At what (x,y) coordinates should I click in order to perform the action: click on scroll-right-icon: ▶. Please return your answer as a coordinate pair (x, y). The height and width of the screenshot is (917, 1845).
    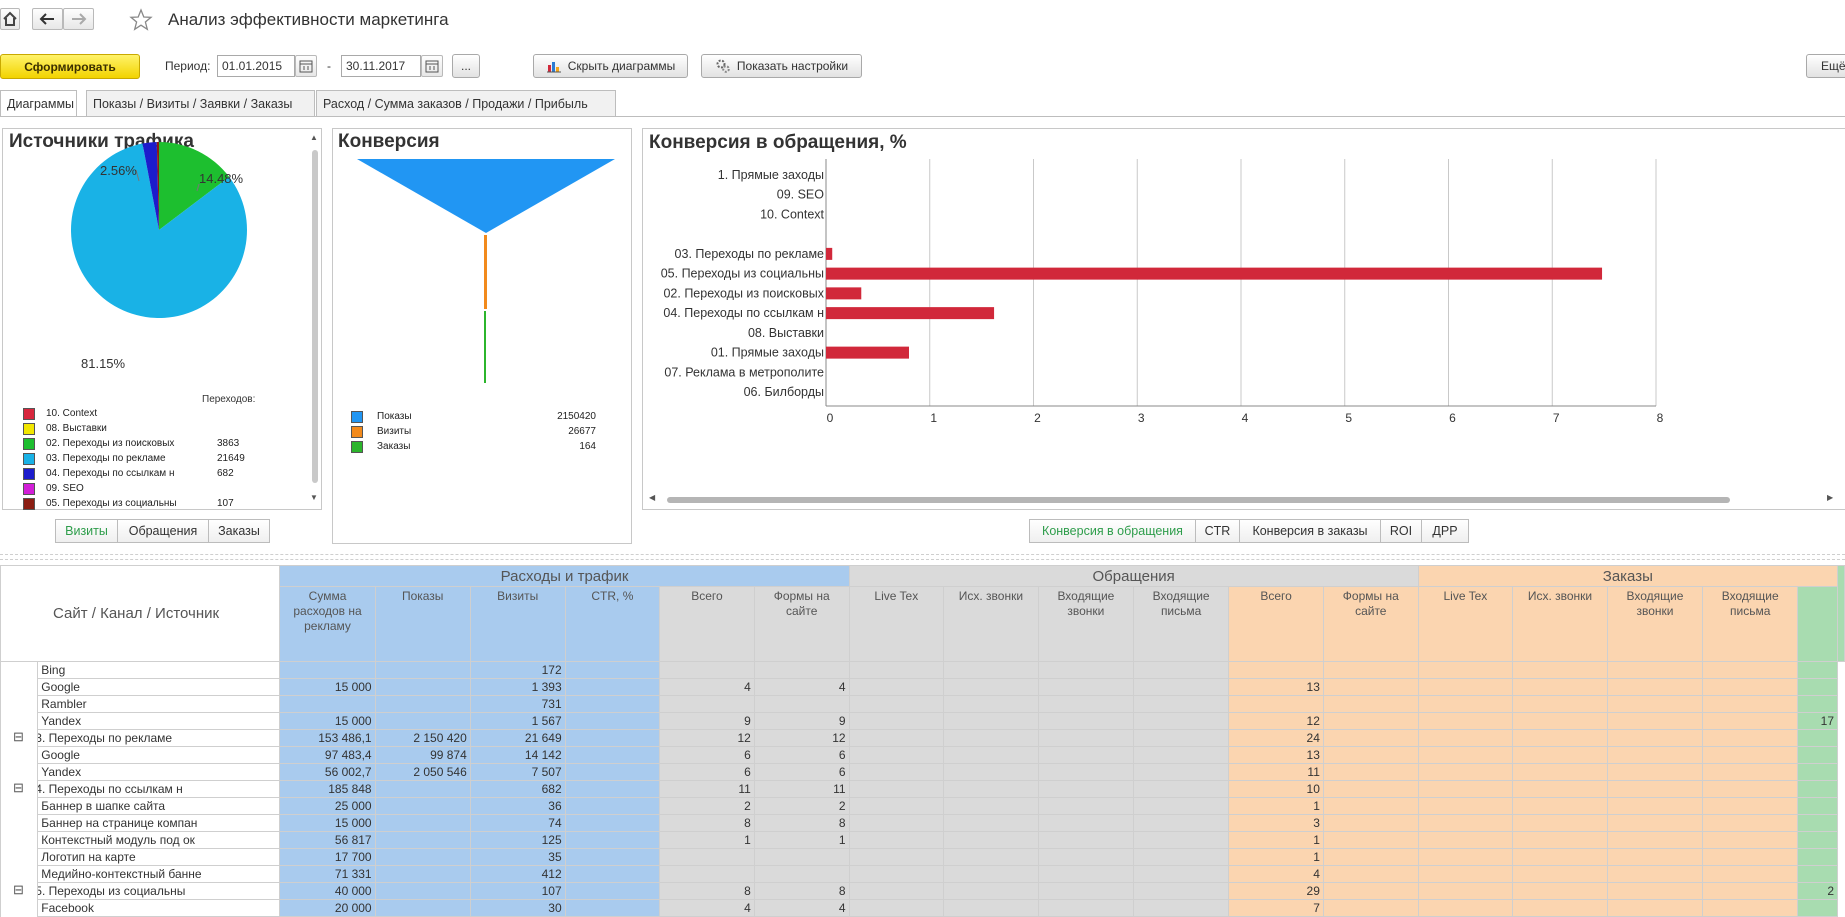
    Looking at the image, I should click on (1830, 497).